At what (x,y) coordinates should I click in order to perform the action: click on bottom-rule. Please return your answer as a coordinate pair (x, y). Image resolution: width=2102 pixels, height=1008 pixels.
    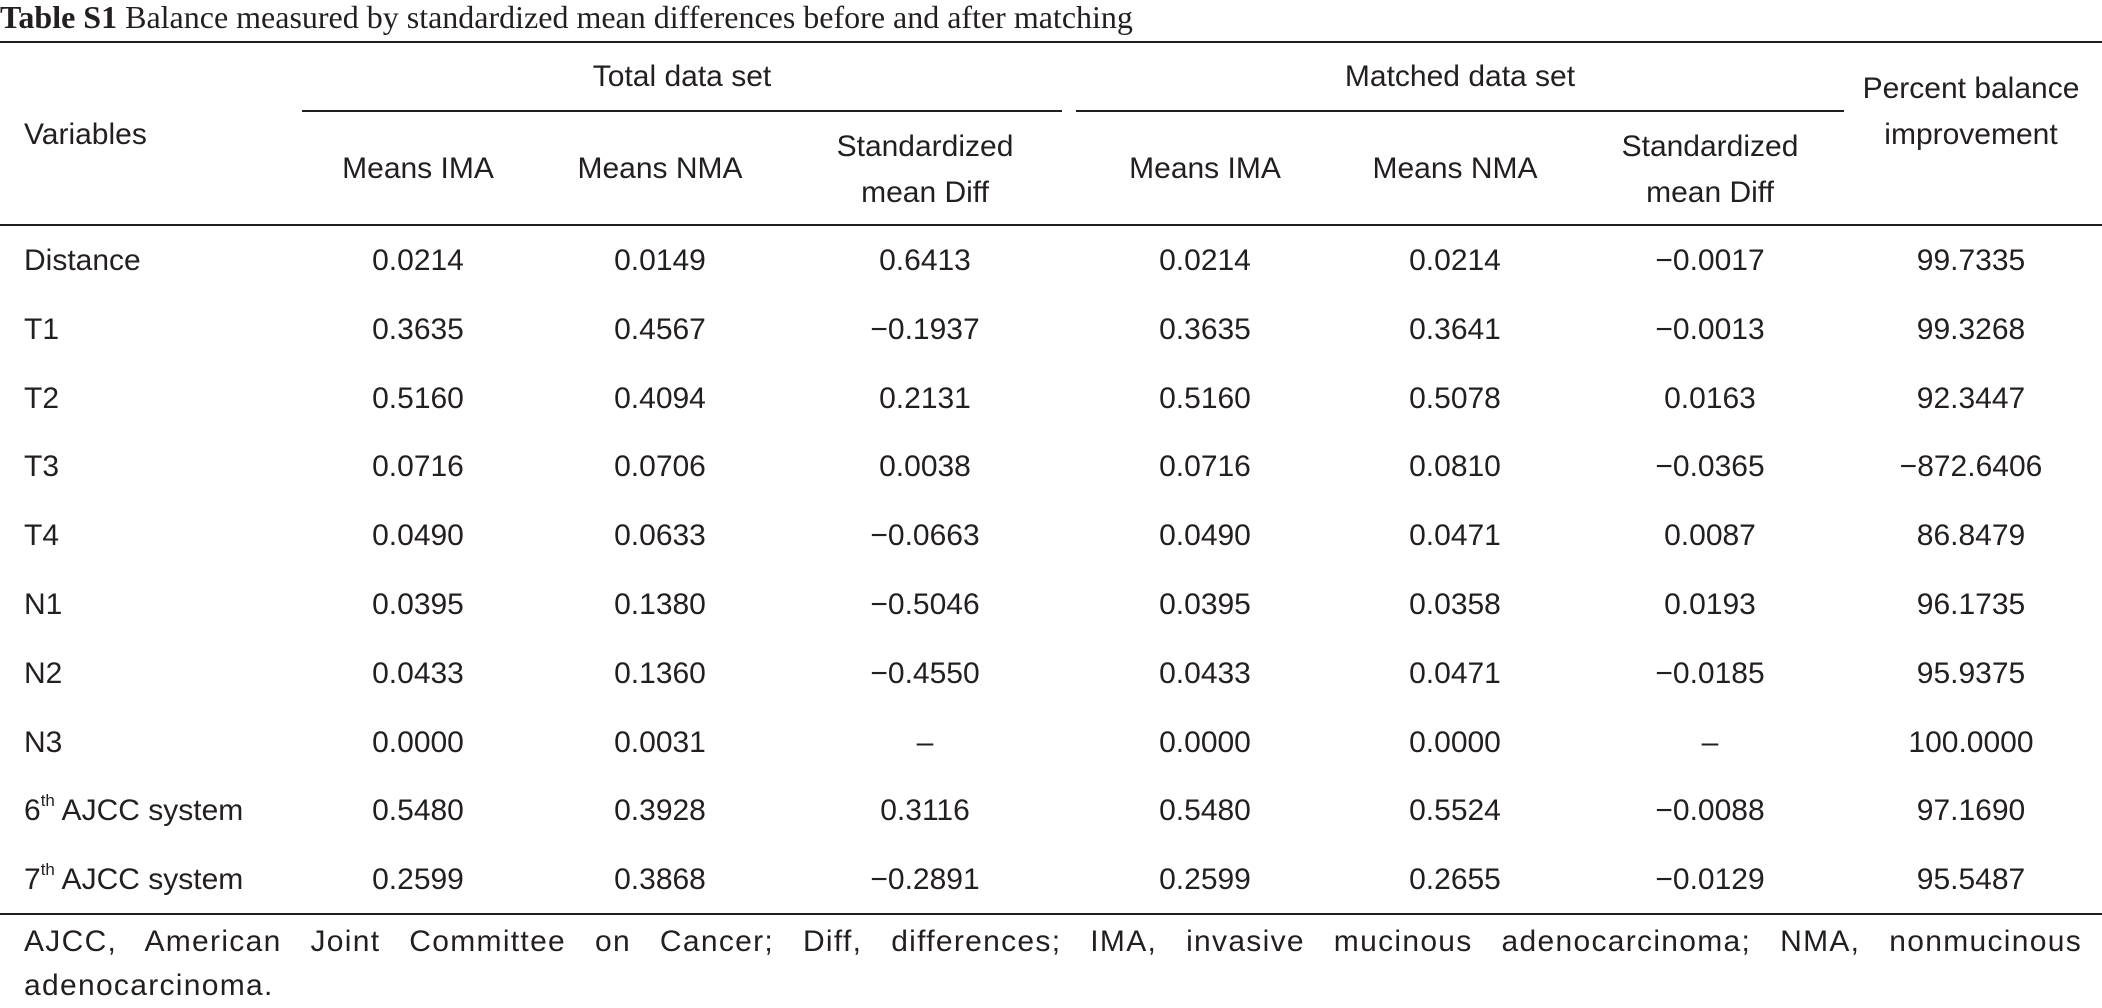
    Looking at the image, I should click on (1051, 914).